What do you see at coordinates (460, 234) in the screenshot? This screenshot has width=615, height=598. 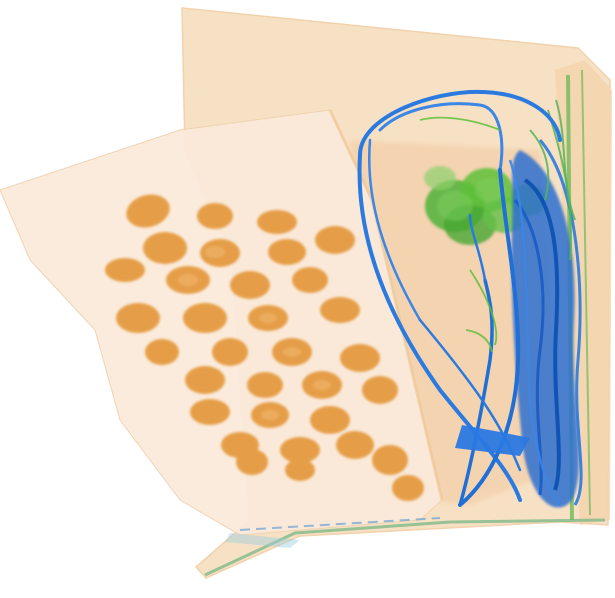 I see `green-strands` at bounding box center [460, 234].